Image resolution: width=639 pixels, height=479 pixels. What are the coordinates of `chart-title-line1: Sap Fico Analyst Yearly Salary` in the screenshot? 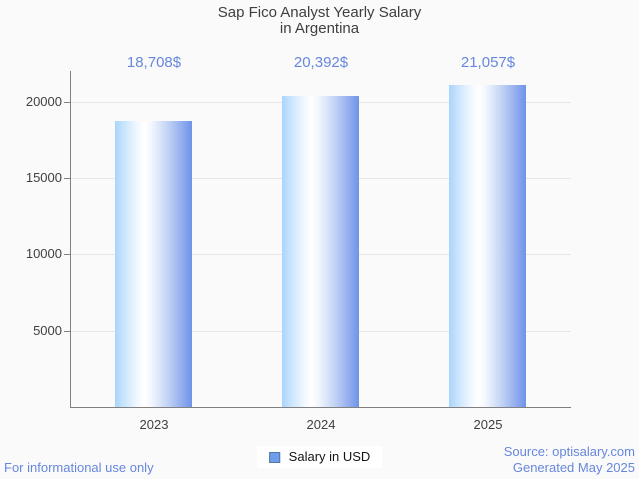 It's located at (319, 12).